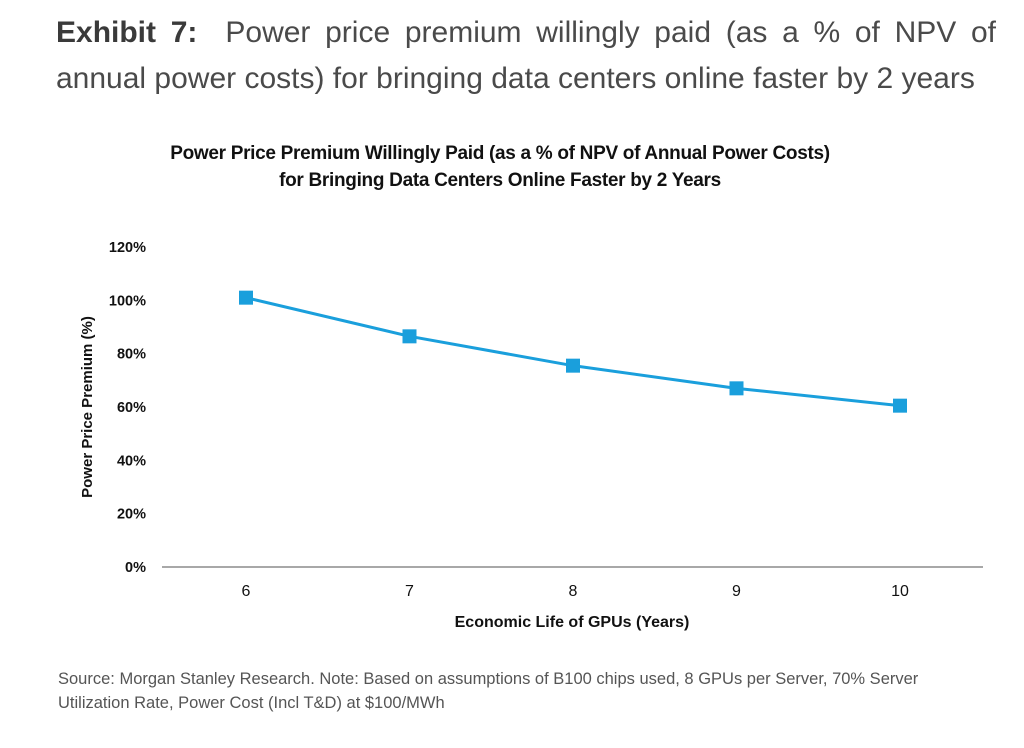 Image resolution: width=1024 pixels, height=748 pixels. I want to click on x-axis-label: Economic Life of GPUs (Years), so click(572, 622).